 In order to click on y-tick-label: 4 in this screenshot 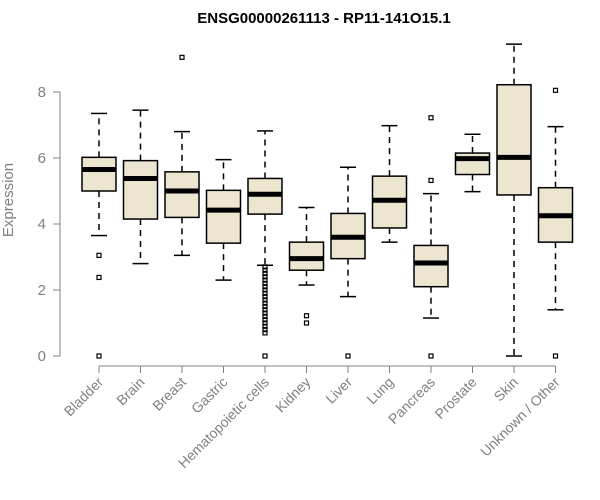, I will do `click(42, 224)`.